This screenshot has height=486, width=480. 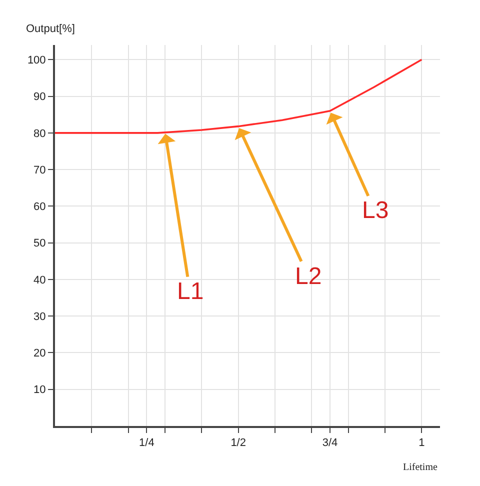 I want to click on y-tick-label: 20, so click(x=40, y=354).